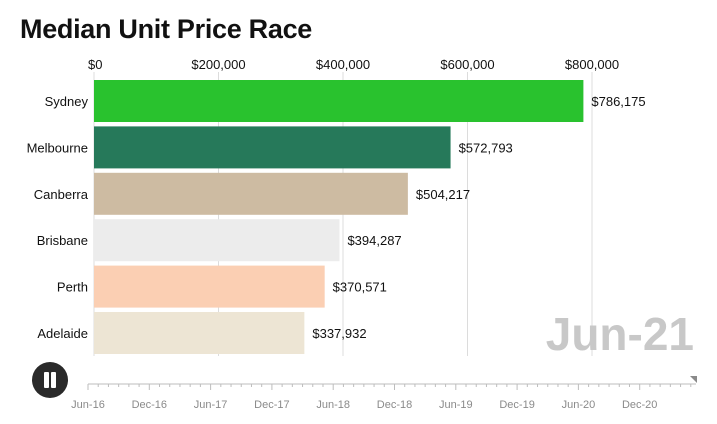 This screenshot has height=424, width=717. What do you see at coordinates (271, 405) in the screenshot?
I see `timeline-label: Dec-17` at bounding box center [271, 405].